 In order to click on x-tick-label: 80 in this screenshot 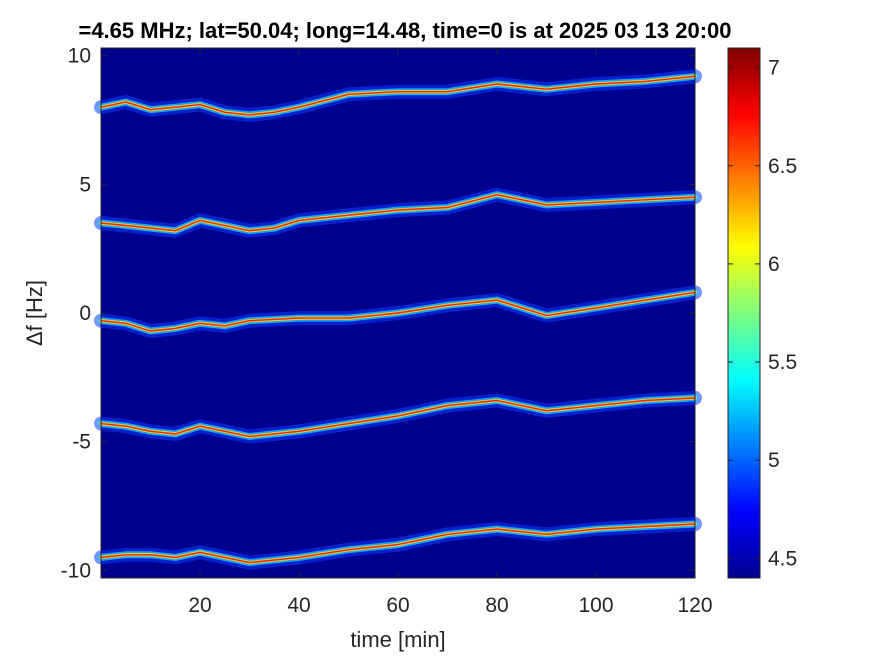, I will do `click(496, 605)`.